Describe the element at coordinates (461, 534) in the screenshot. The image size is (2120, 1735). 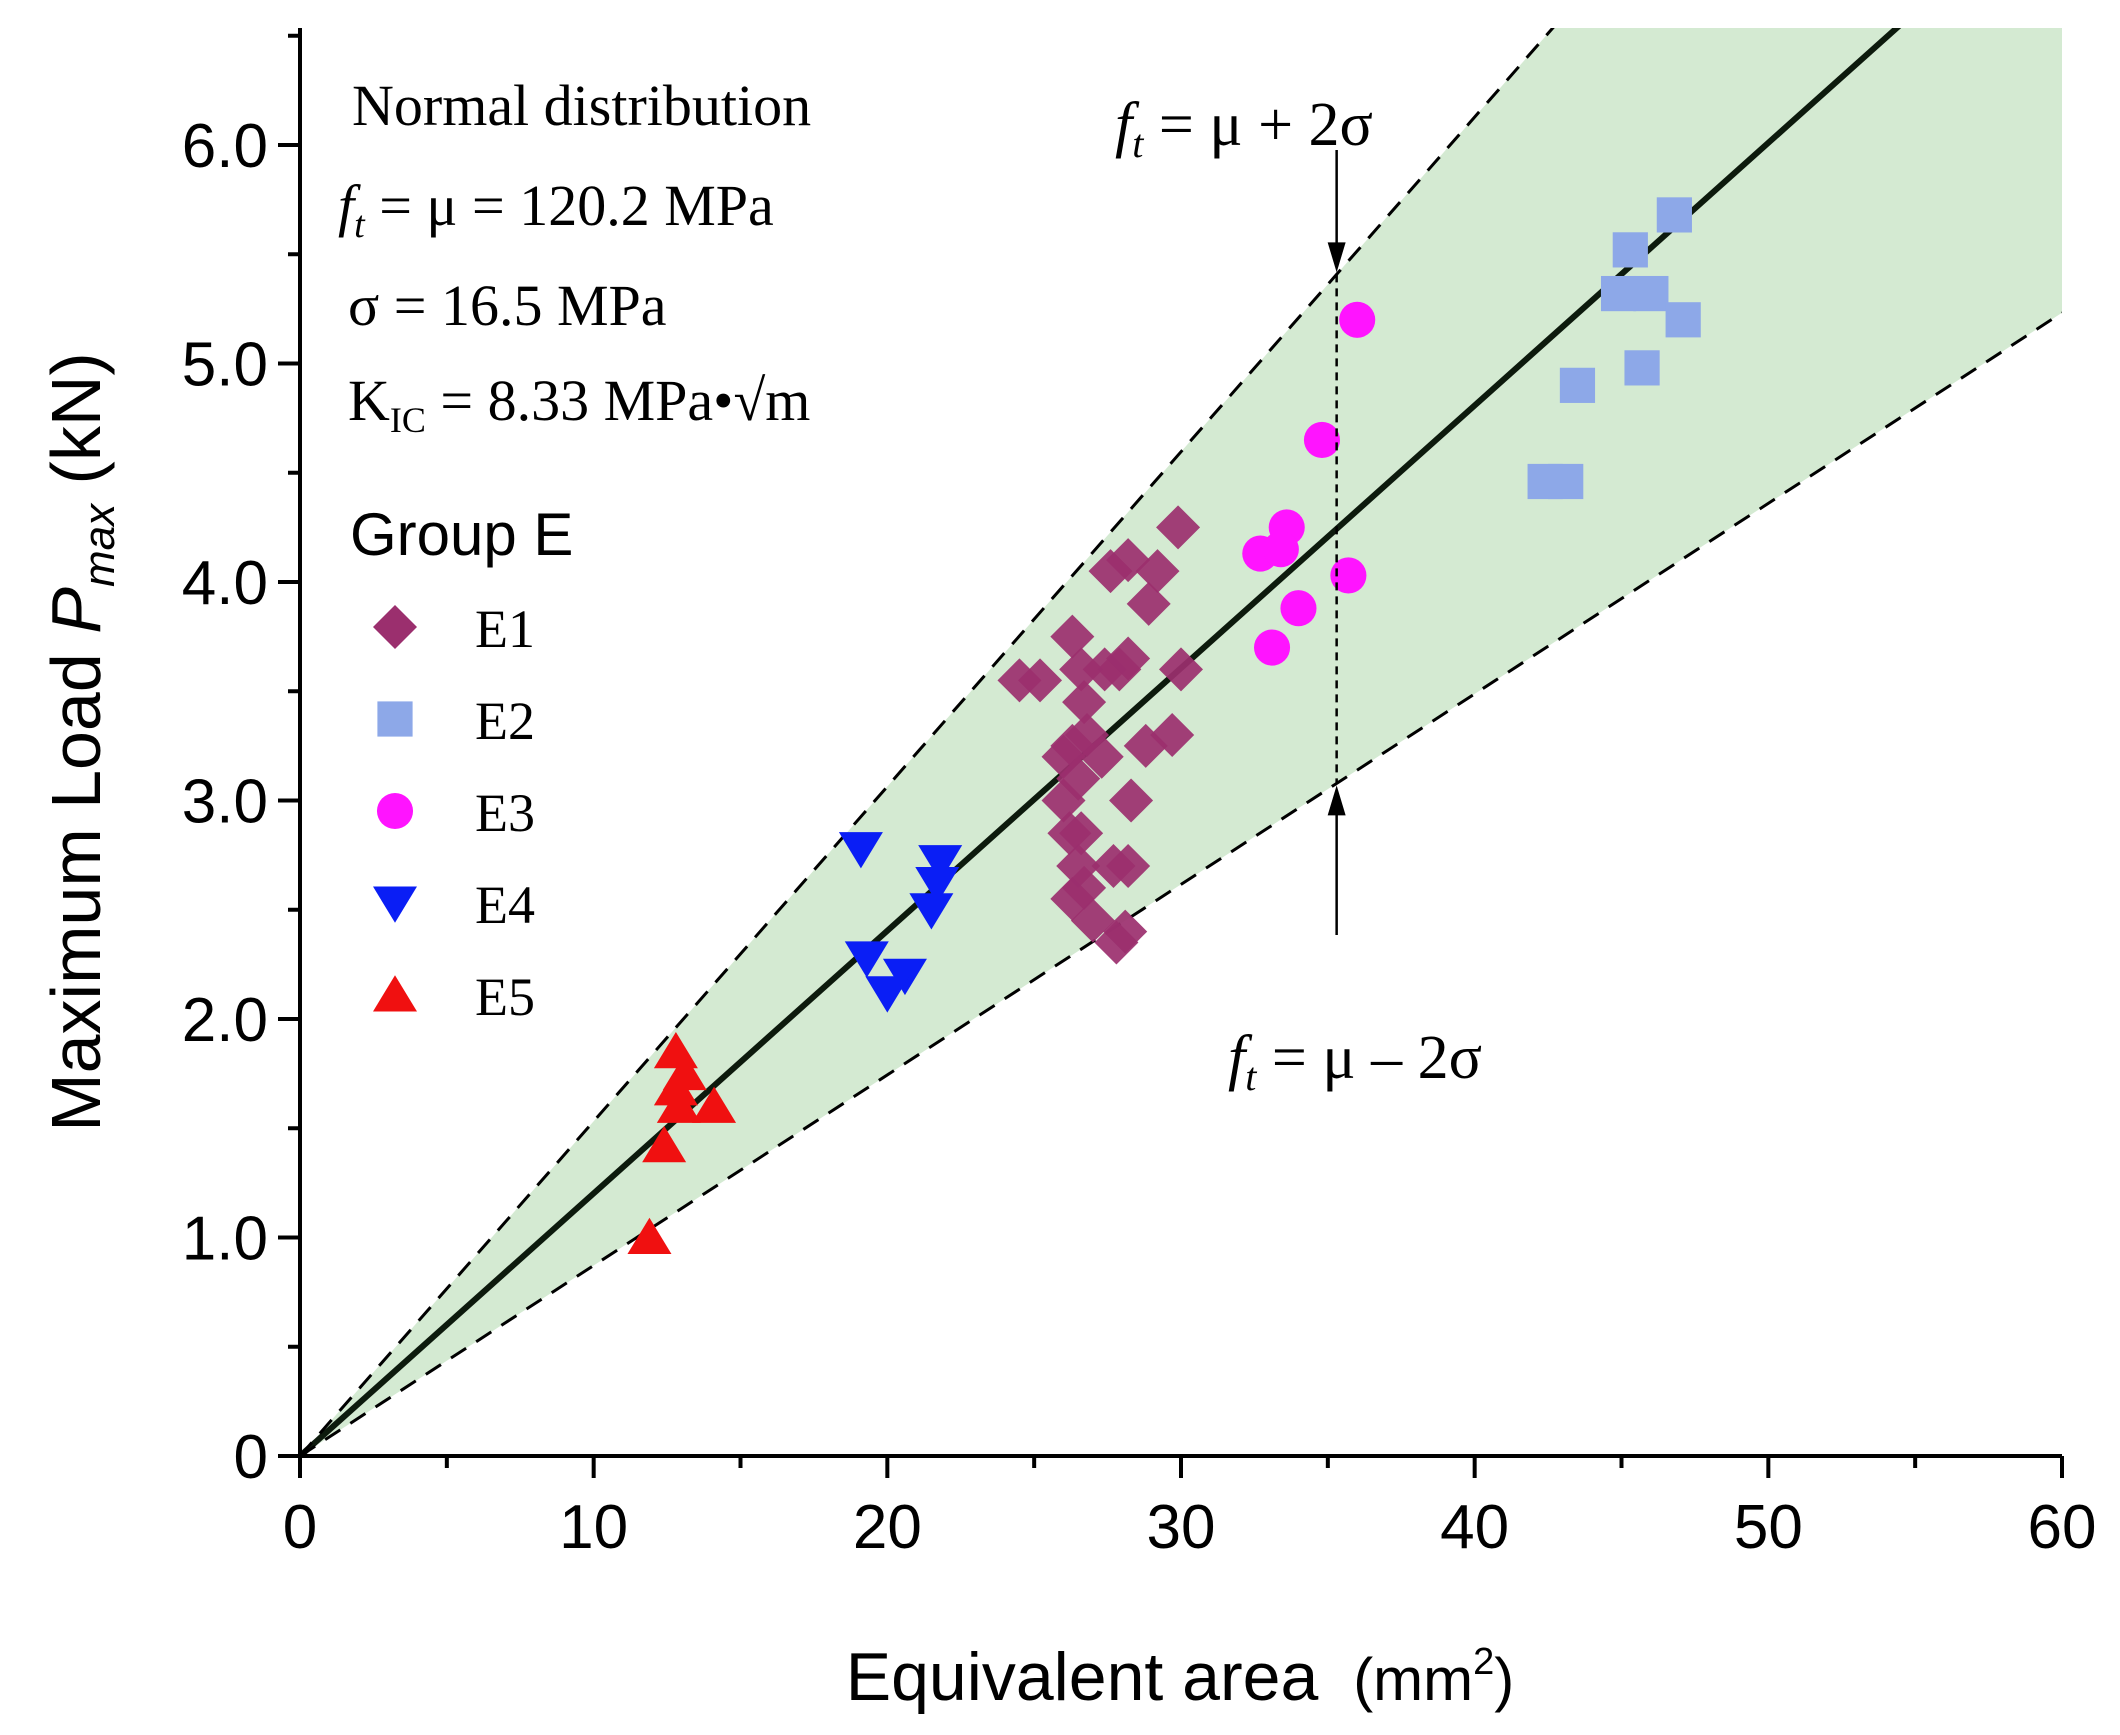
I see `legend-title: Group E` at that location.